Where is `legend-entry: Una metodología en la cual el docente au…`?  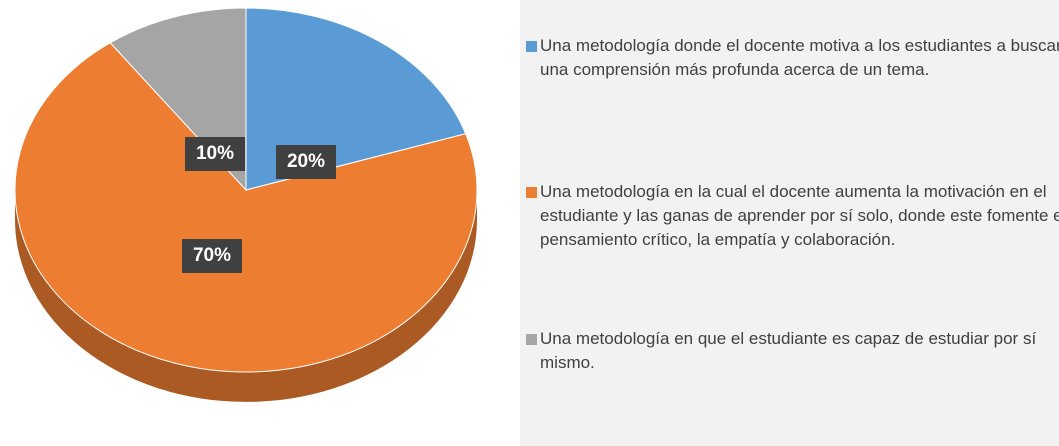 legend-entry: Una metodología en la cual el docente au… is located at coordinates (791, 216).